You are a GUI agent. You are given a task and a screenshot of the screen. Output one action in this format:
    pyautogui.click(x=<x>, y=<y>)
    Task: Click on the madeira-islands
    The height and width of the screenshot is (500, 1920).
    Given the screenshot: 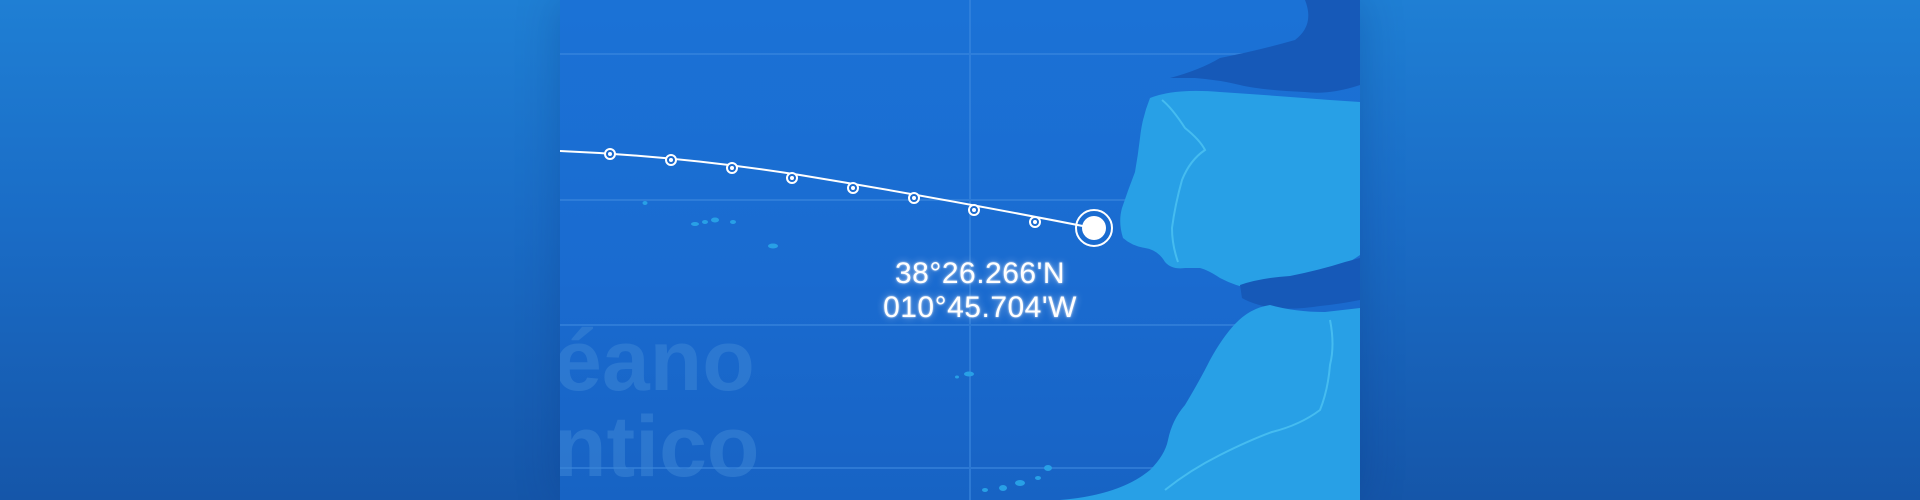 What is the action you would take?
    pyautogui.click(x=964, y=375)
    